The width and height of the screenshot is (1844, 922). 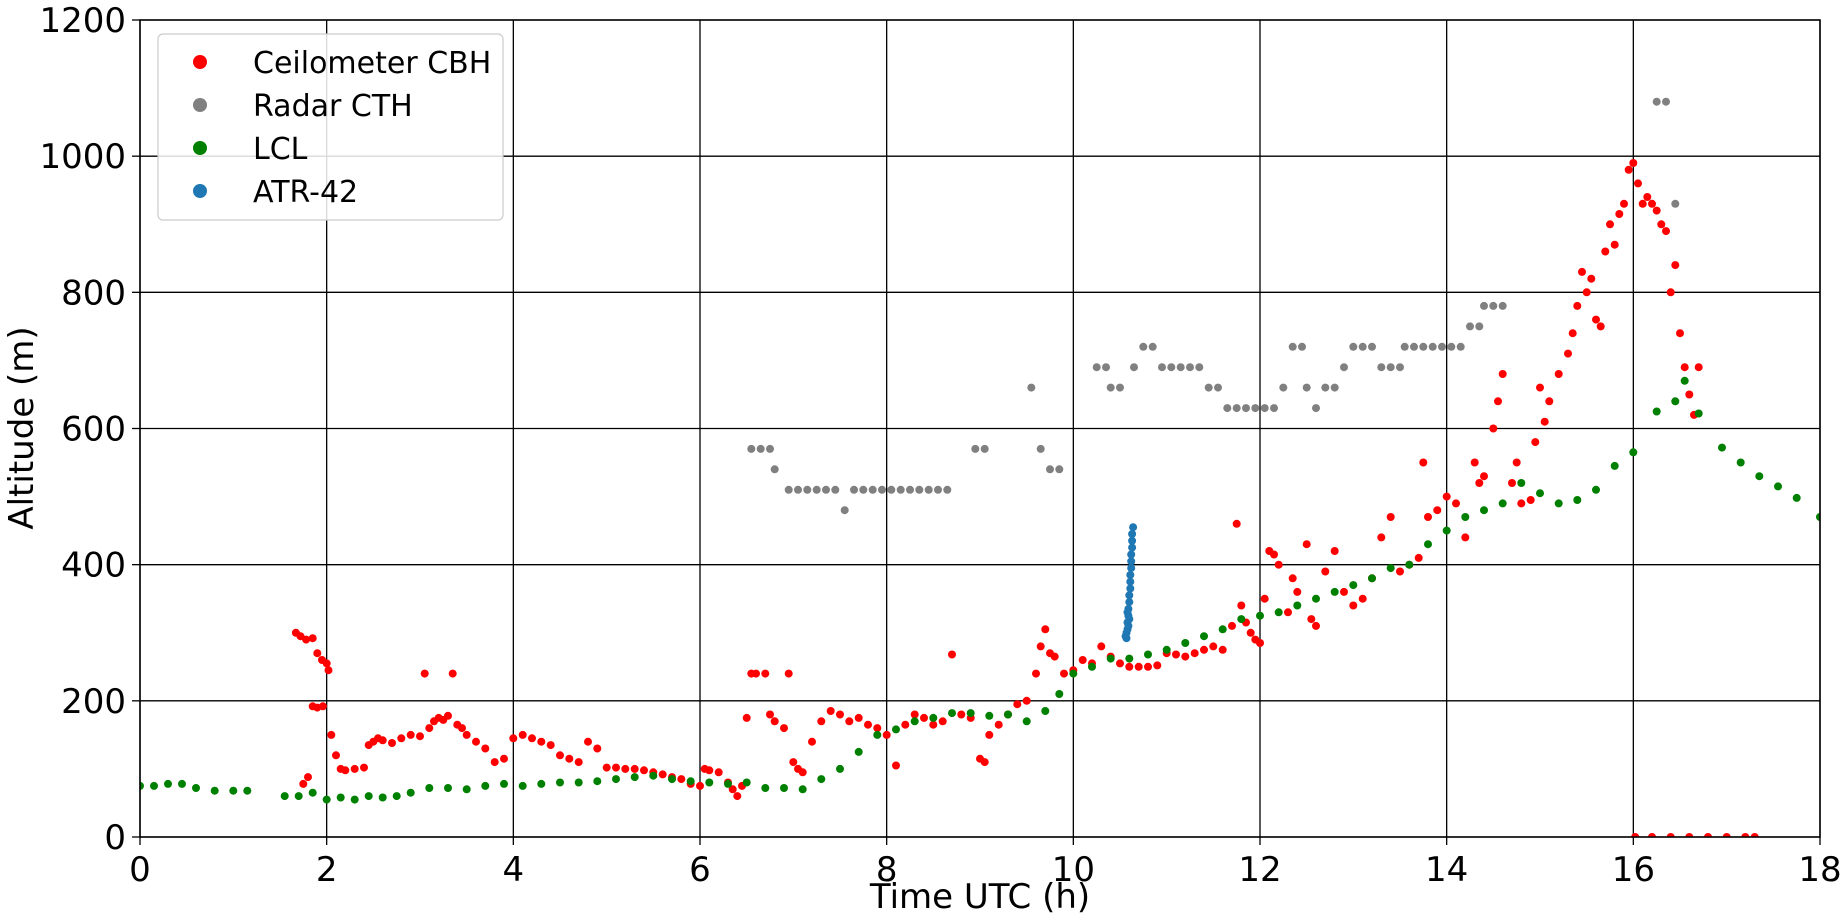 What do you see at coordinates (93, 702) in the screenshot?
I see `y-tick-label: 200` at bounding box center [93, 702].